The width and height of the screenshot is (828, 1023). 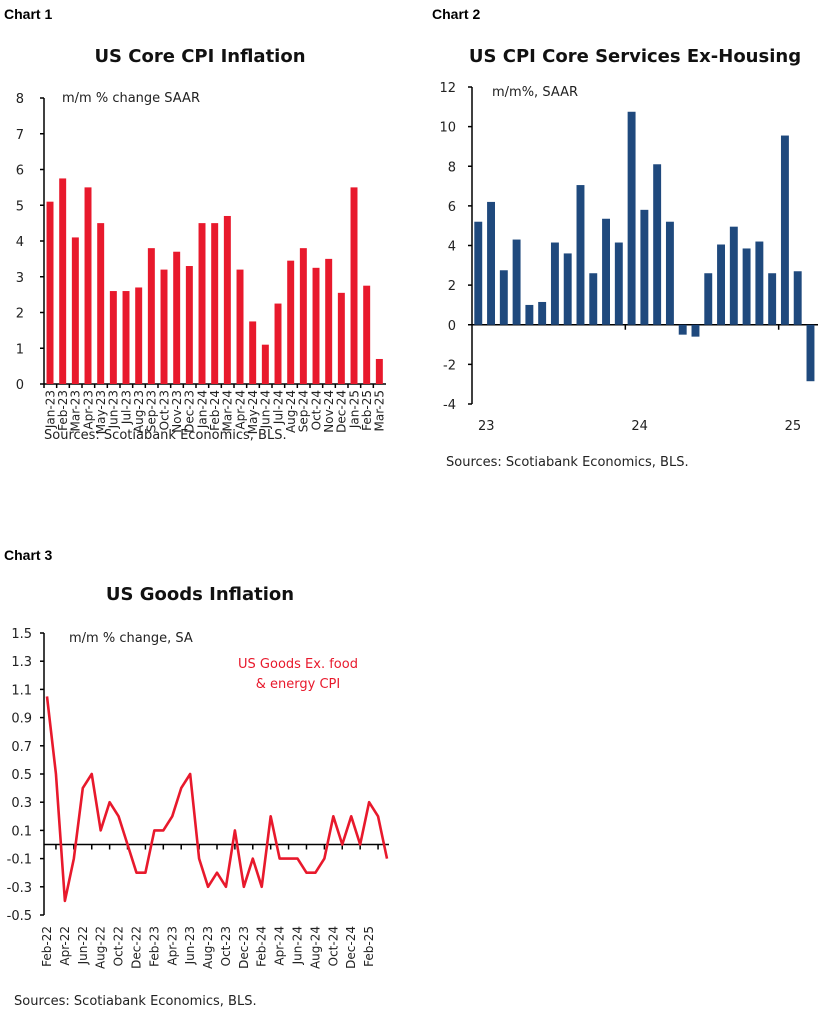 What do you see at coordinates (304, 411) in the screenshot?
I see `x-tick-label: Sep-24` at bounding box center [304, 411].